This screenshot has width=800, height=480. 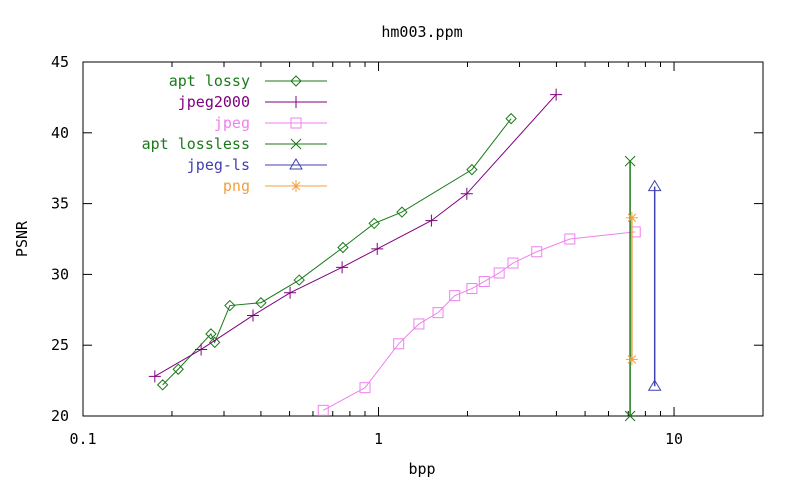 I want to click on y-tick-label: 30, so click(x=60, y=274).